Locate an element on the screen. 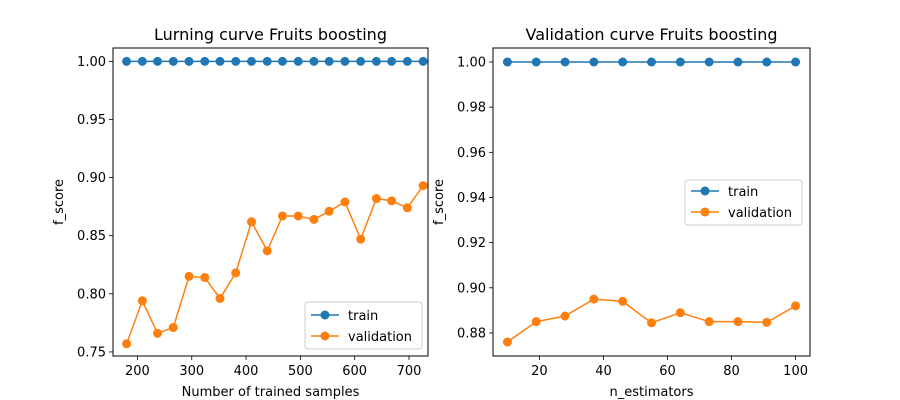 The width and height of the screenshot is (900, 400). x-tick-label: 40 is located at coordinates (603, 371).